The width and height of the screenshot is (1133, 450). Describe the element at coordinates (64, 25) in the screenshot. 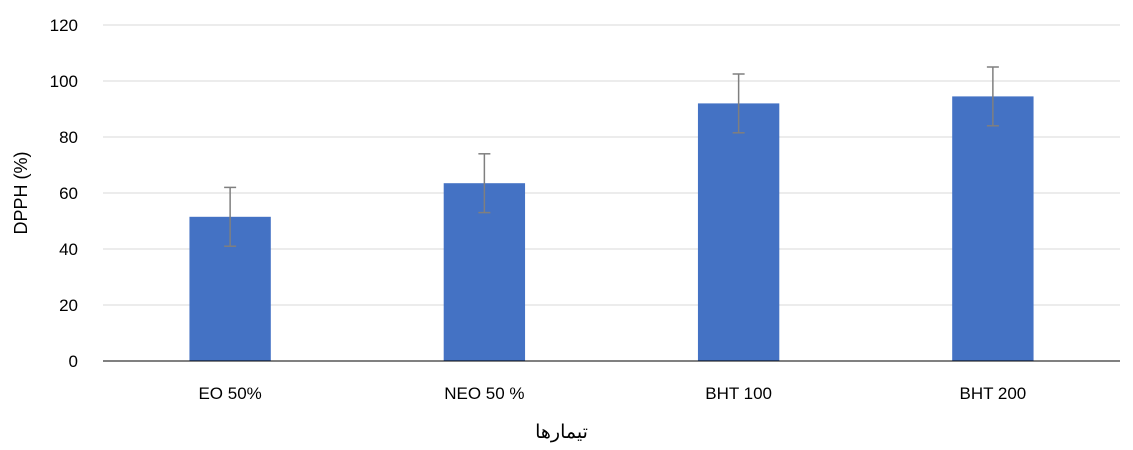

I see `y-tick-label: 120` at that location.